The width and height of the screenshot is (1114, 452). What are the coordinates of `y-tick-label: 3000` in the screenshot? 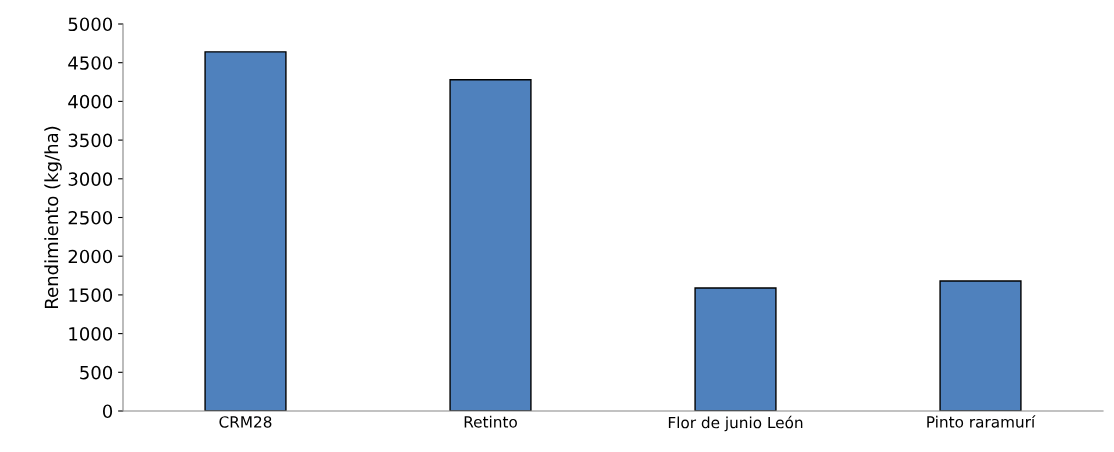 It's located at (90, 179).